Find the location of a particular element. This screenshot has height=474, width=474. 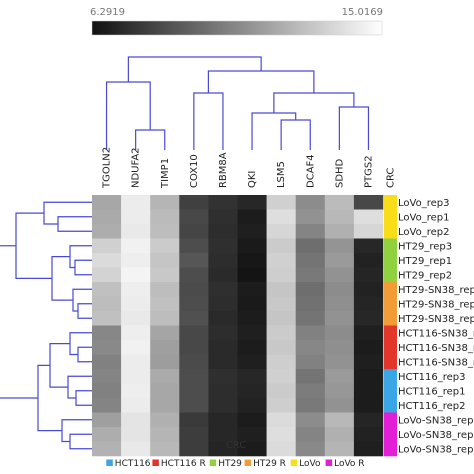

annotation-column is located at coordinates (390, 326).